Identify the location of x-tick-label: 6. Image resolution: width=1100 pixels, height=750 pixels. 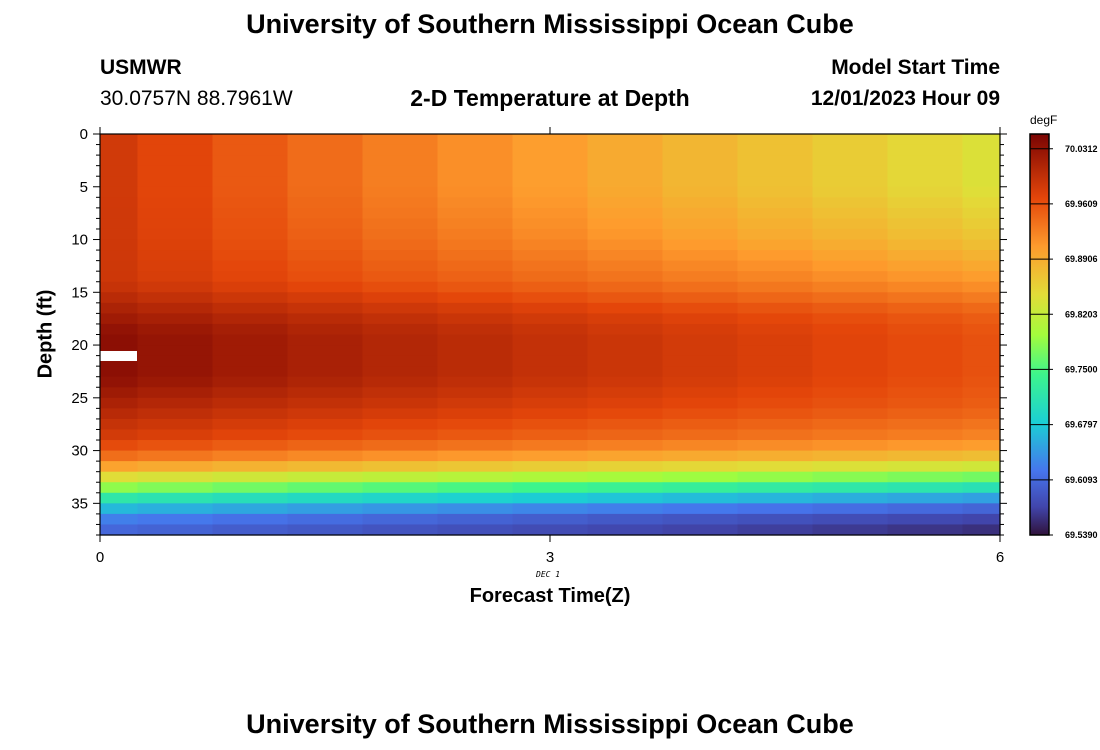
(1000, 557).